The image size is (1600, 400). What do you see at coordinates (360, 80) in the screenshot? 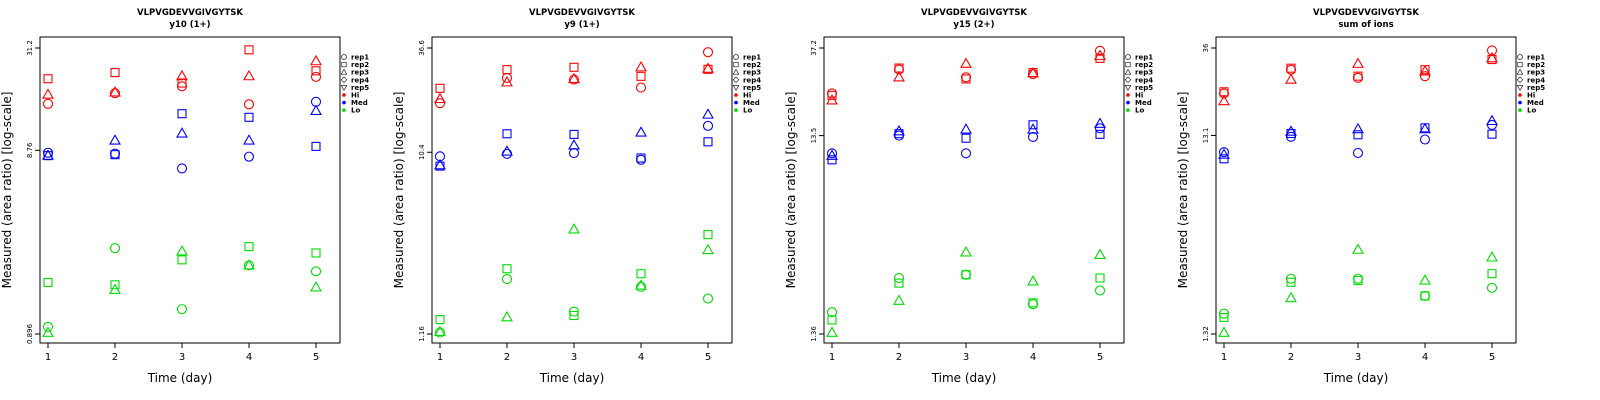
I see `legend-label: rep4` at bounding box center [360, 80].